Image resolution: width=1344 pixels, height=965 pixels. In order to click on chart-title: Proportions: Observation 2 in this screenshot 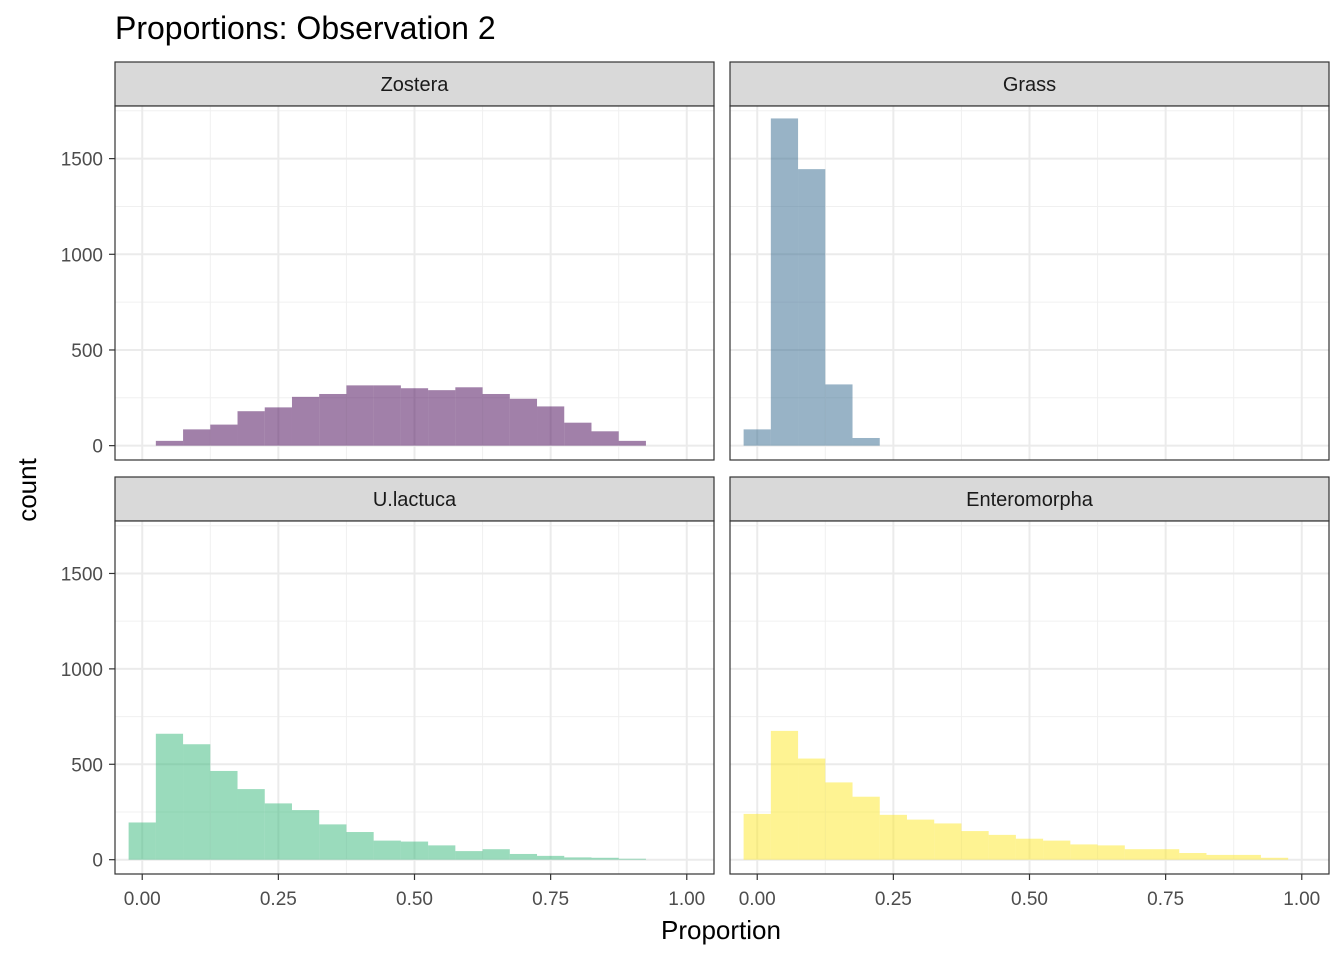, I will do `click(305, 28)`.